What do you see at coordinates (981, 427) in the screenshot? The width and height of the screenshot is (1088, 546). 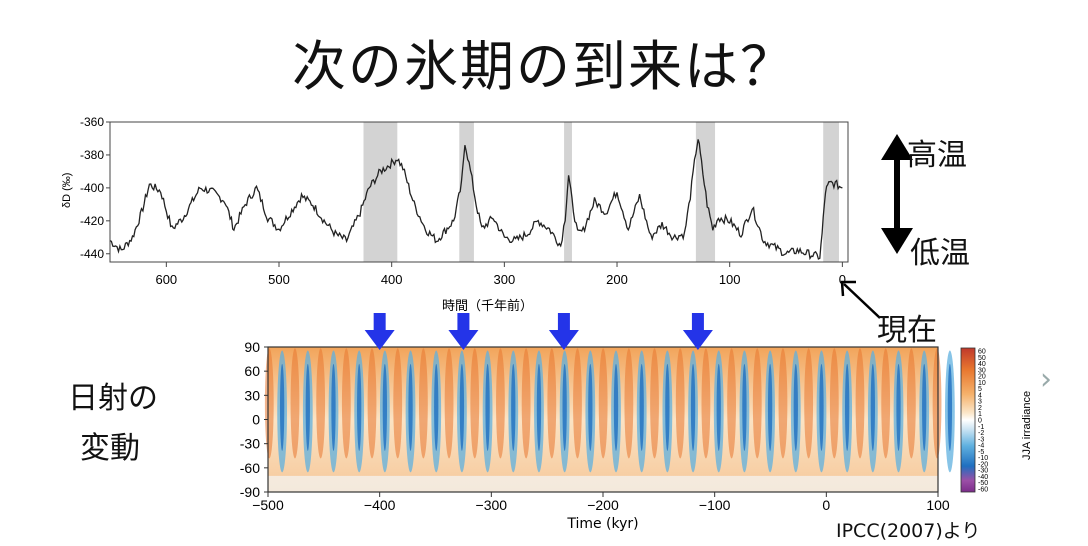 I see `colorbar-tick-label: -1` at bounding box center [981, 427].